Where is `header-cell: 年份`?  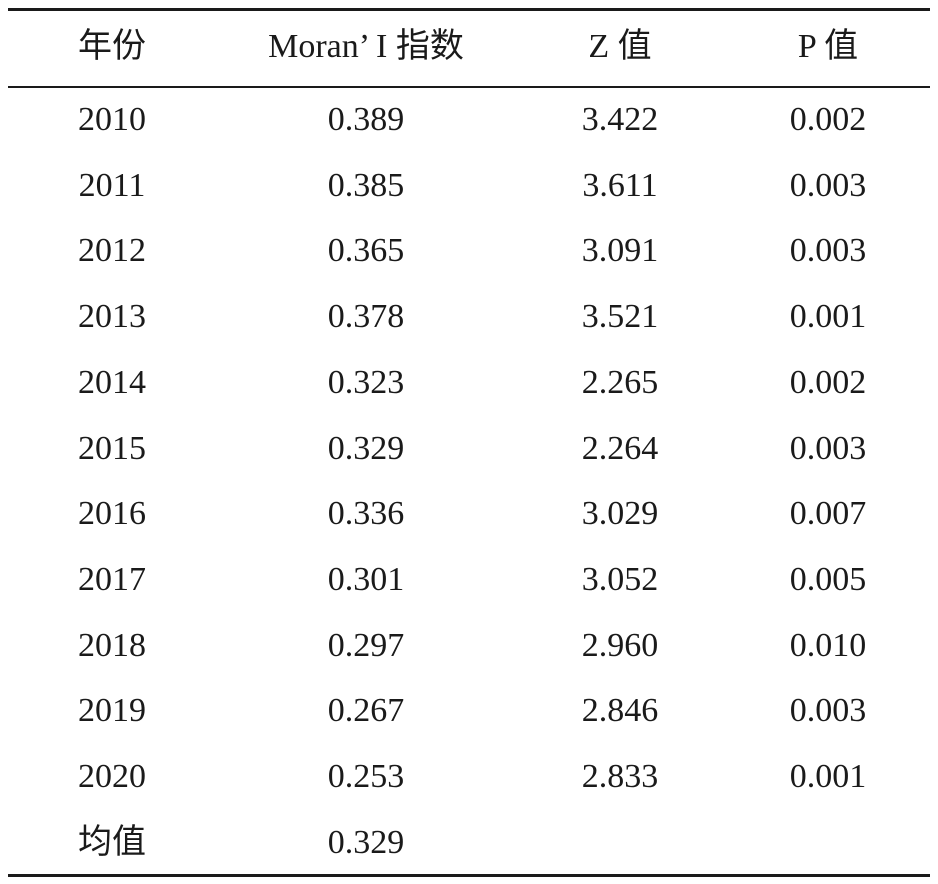 header-cell: 年份 is located at coordinates (112, 46).